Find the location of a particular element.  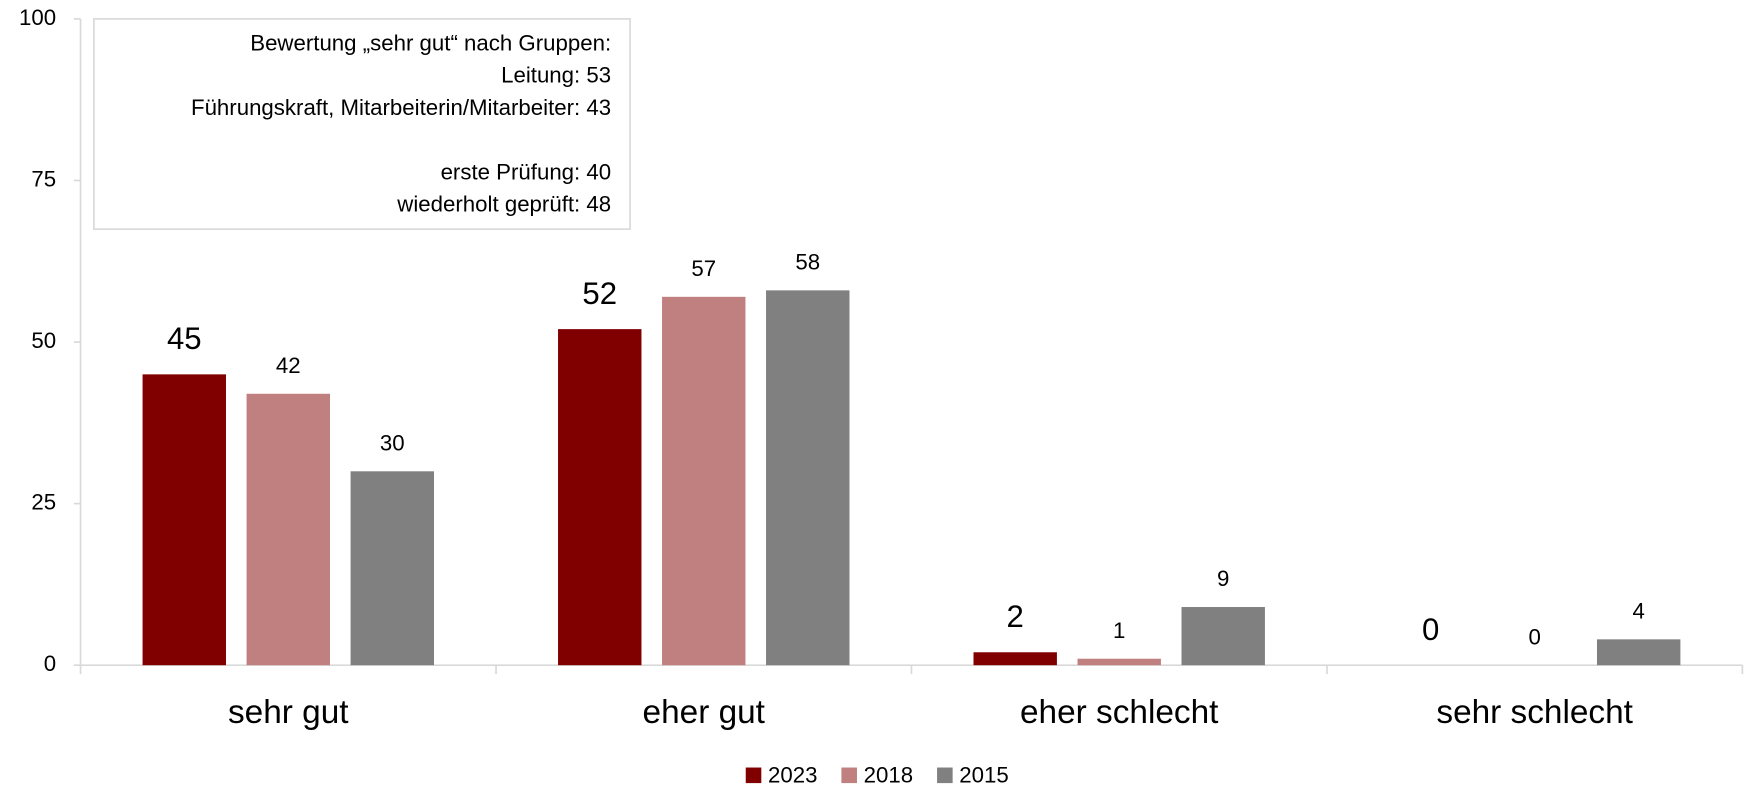

annotation-box is located at coordinates (362, 124).